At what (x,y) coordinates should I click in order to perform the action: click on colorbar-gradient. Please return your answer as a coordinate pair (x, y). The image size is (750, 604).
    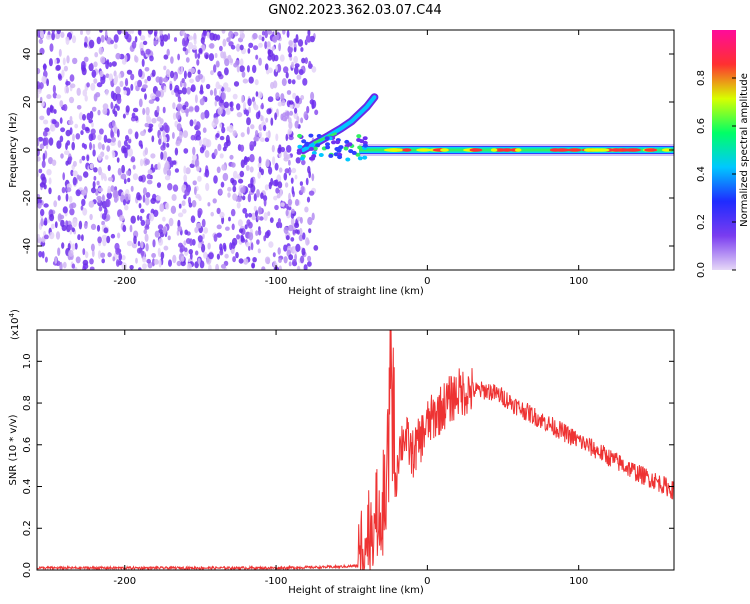
    Looking at the image, I should click on (724, 150).